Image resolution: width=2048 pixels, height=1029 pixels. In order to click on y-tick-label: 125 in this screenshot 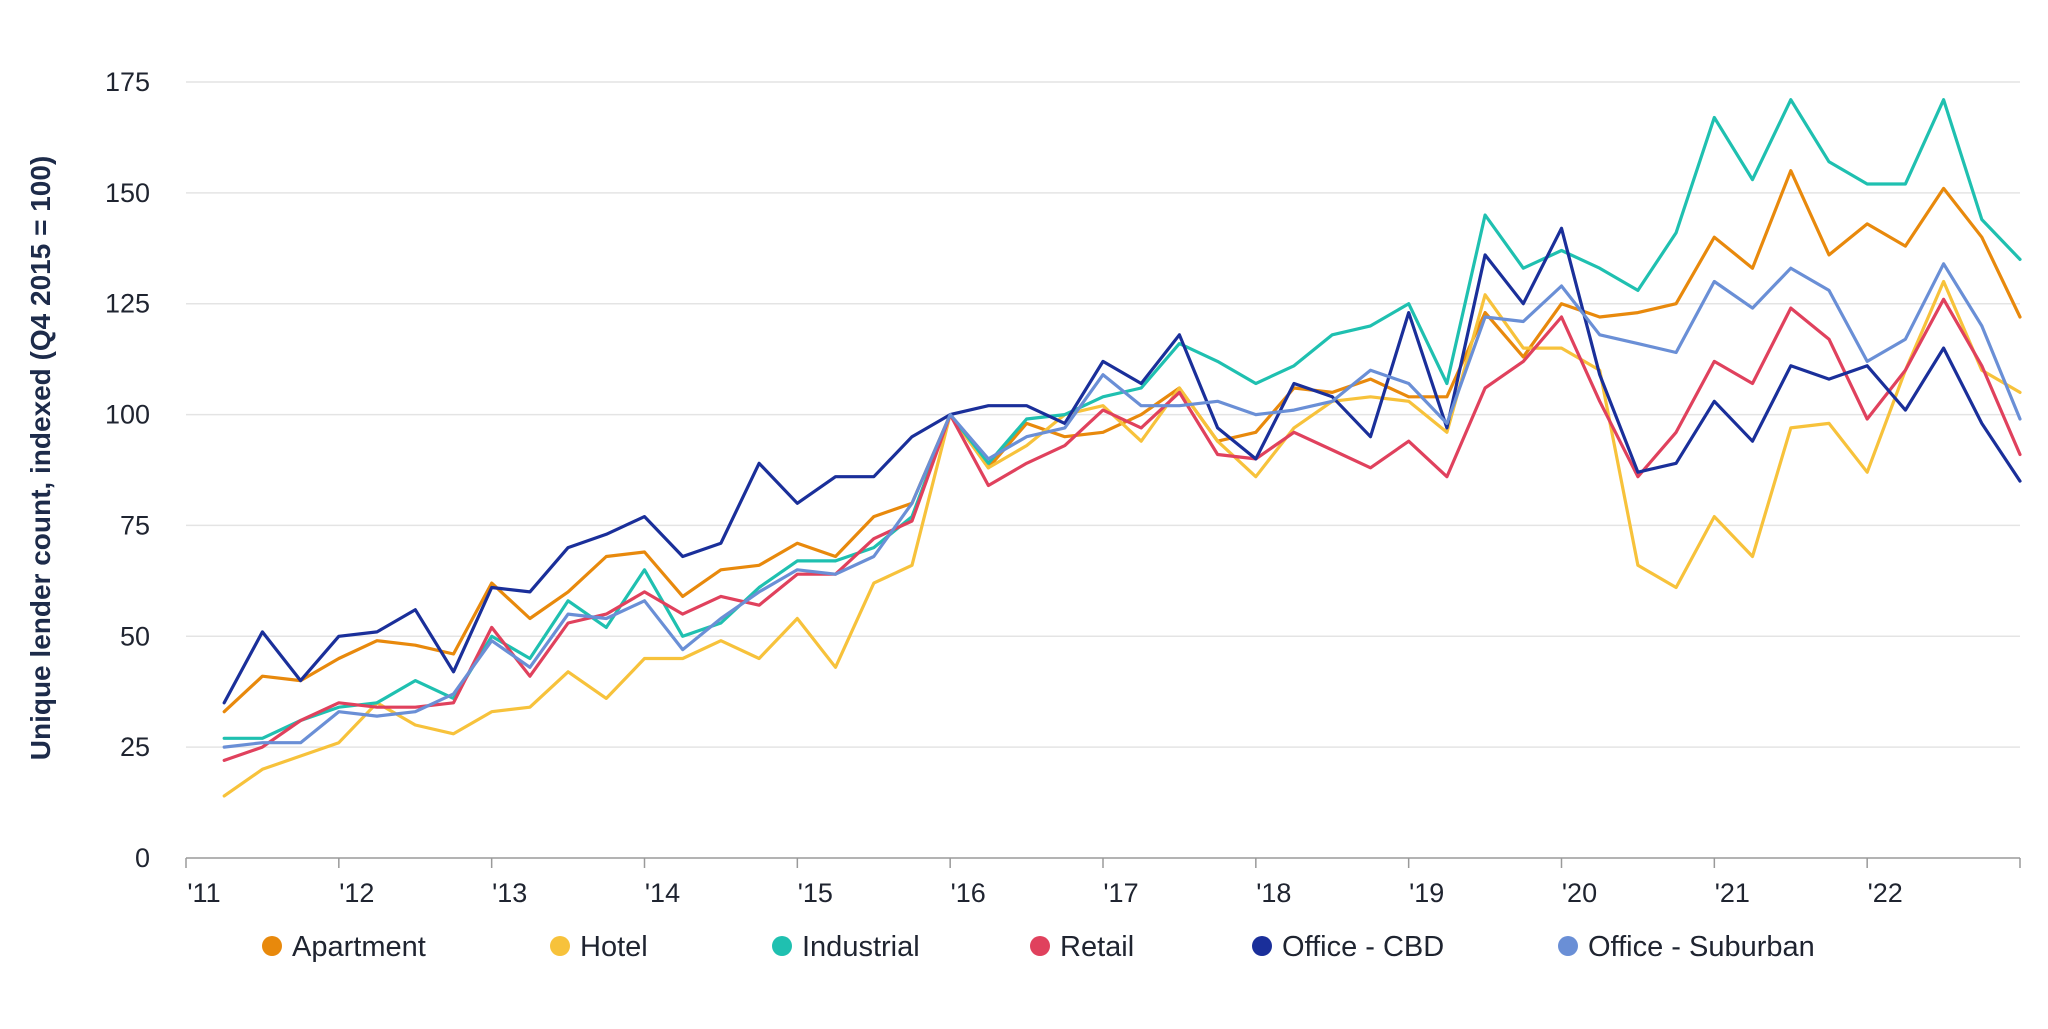, I will do `click(127, 304)`.